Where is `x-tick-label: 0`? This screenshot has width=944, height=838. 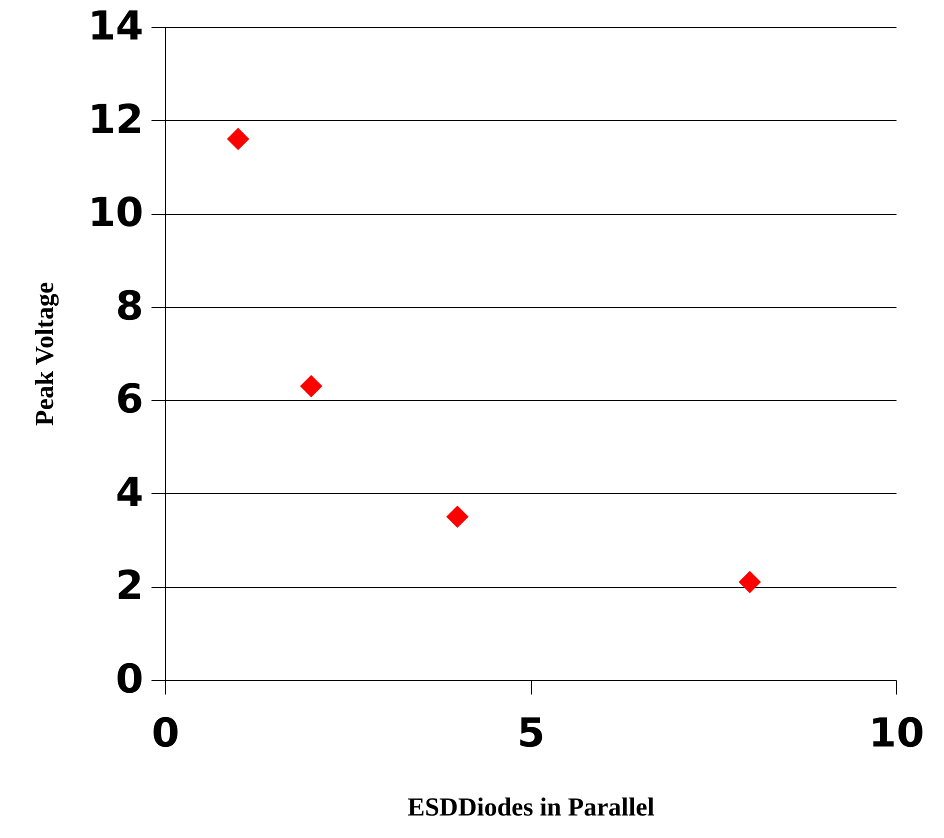 x-tick-label: 0 is located at coordinates (166, 733).